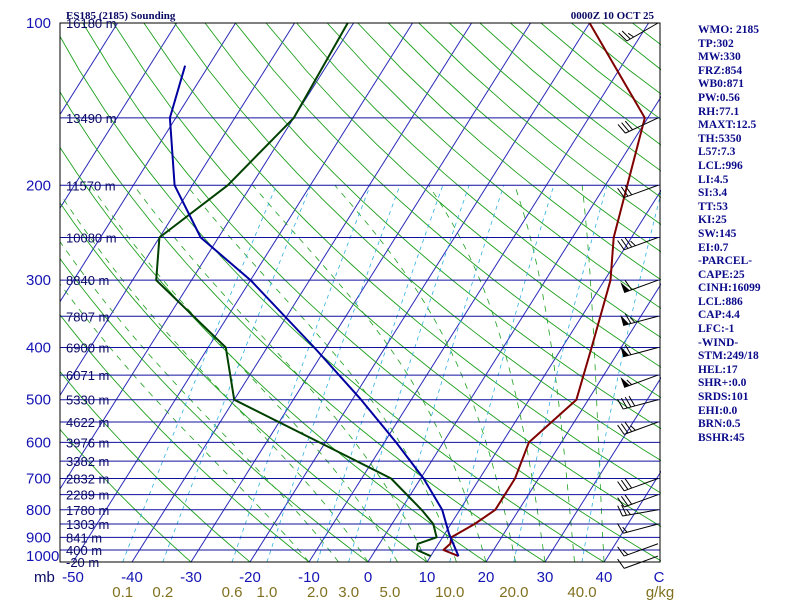  I want to click on height-label: 8840 m, so click(87, 280).